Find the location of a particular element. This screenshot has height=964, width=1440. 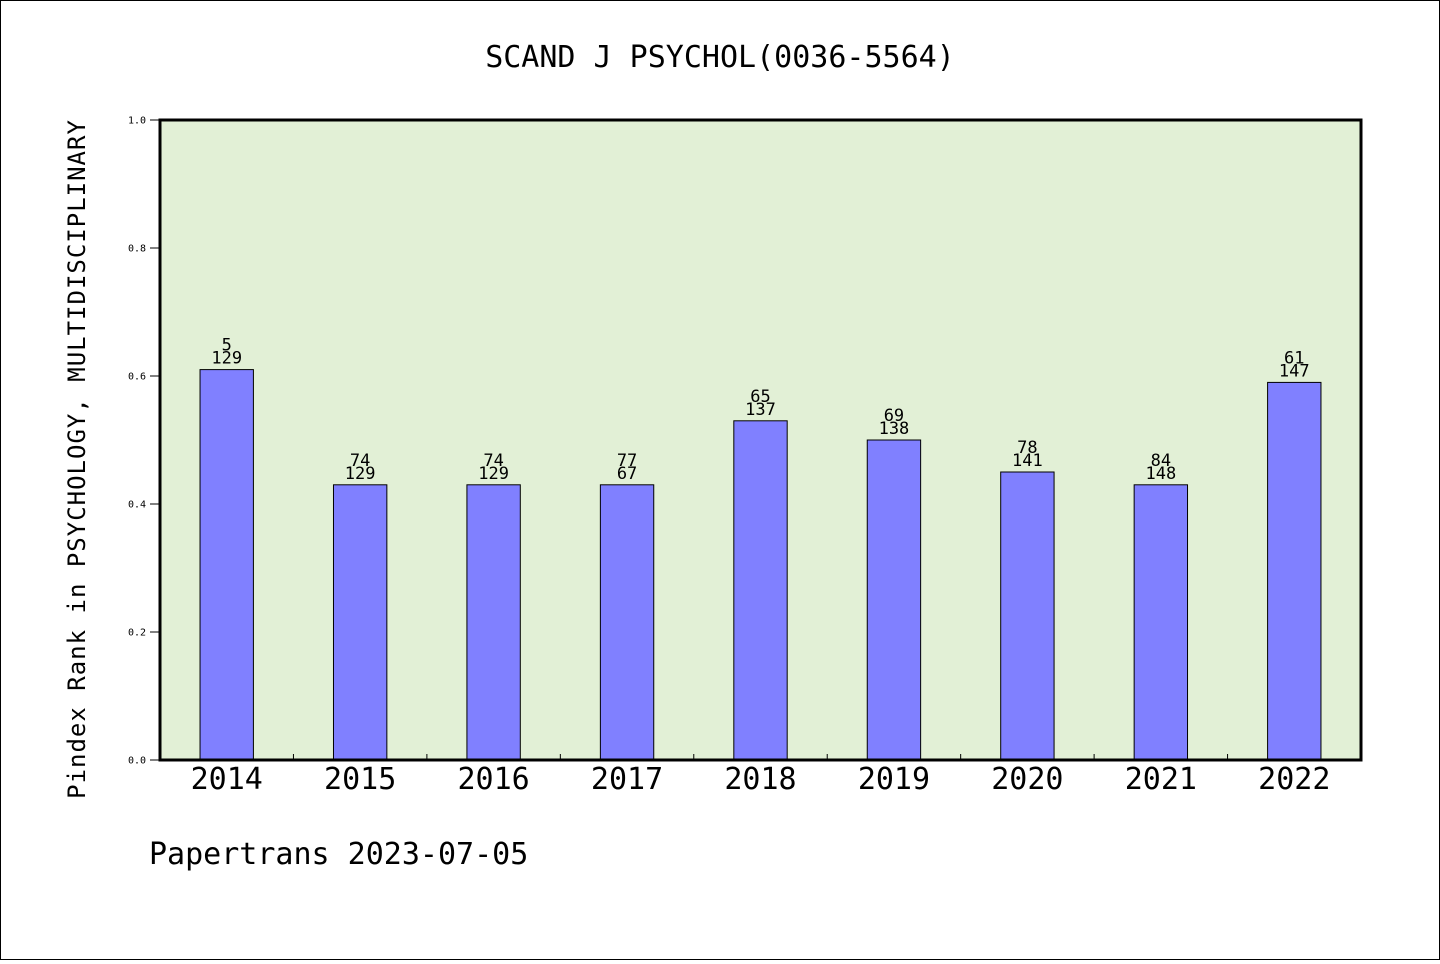

total-label-2022: 147 is located at coordinates (1294, 371).